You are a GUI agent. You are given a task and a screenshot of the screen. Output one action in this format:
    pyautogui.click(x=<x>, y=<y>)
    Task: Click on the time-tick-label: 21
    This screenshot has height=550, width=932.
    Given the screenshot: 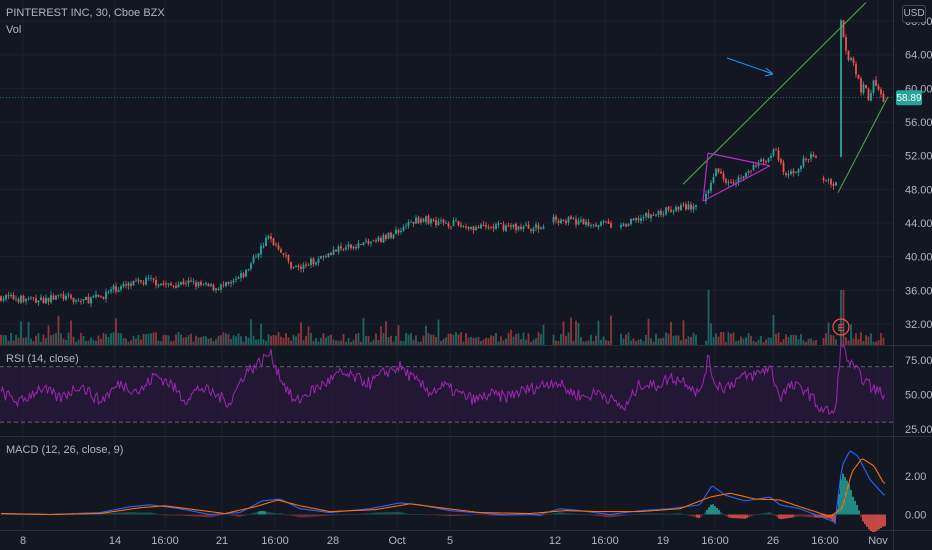 What is the action you would take?
    pyautogui.click(x=222, y=541)
    